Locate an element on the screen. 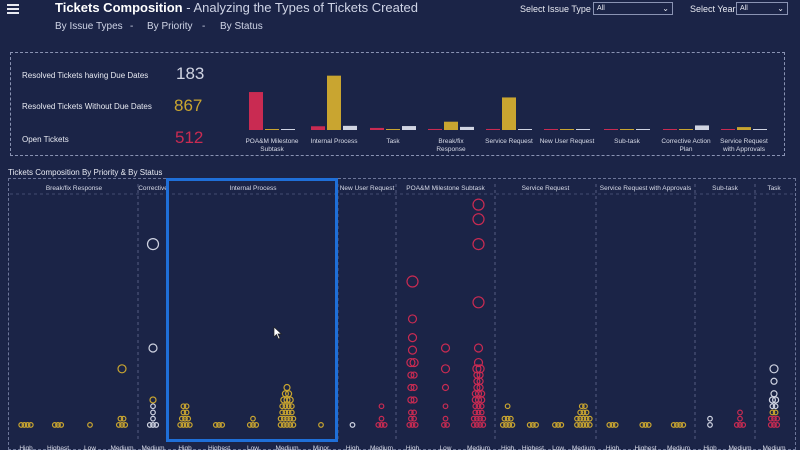 This screenshot has width=800, height=450. nav-by-status: By Status is located at coordinates (241, 26).